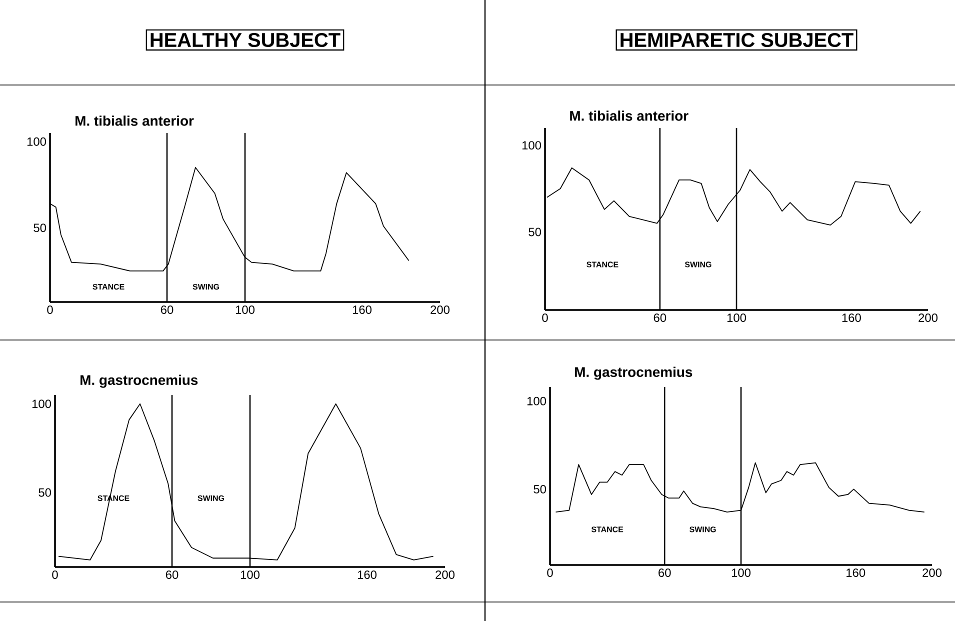 The image size is (955, 621). I want to click on chart-title: HEALTHY SUBJECT, so click(245, 40).